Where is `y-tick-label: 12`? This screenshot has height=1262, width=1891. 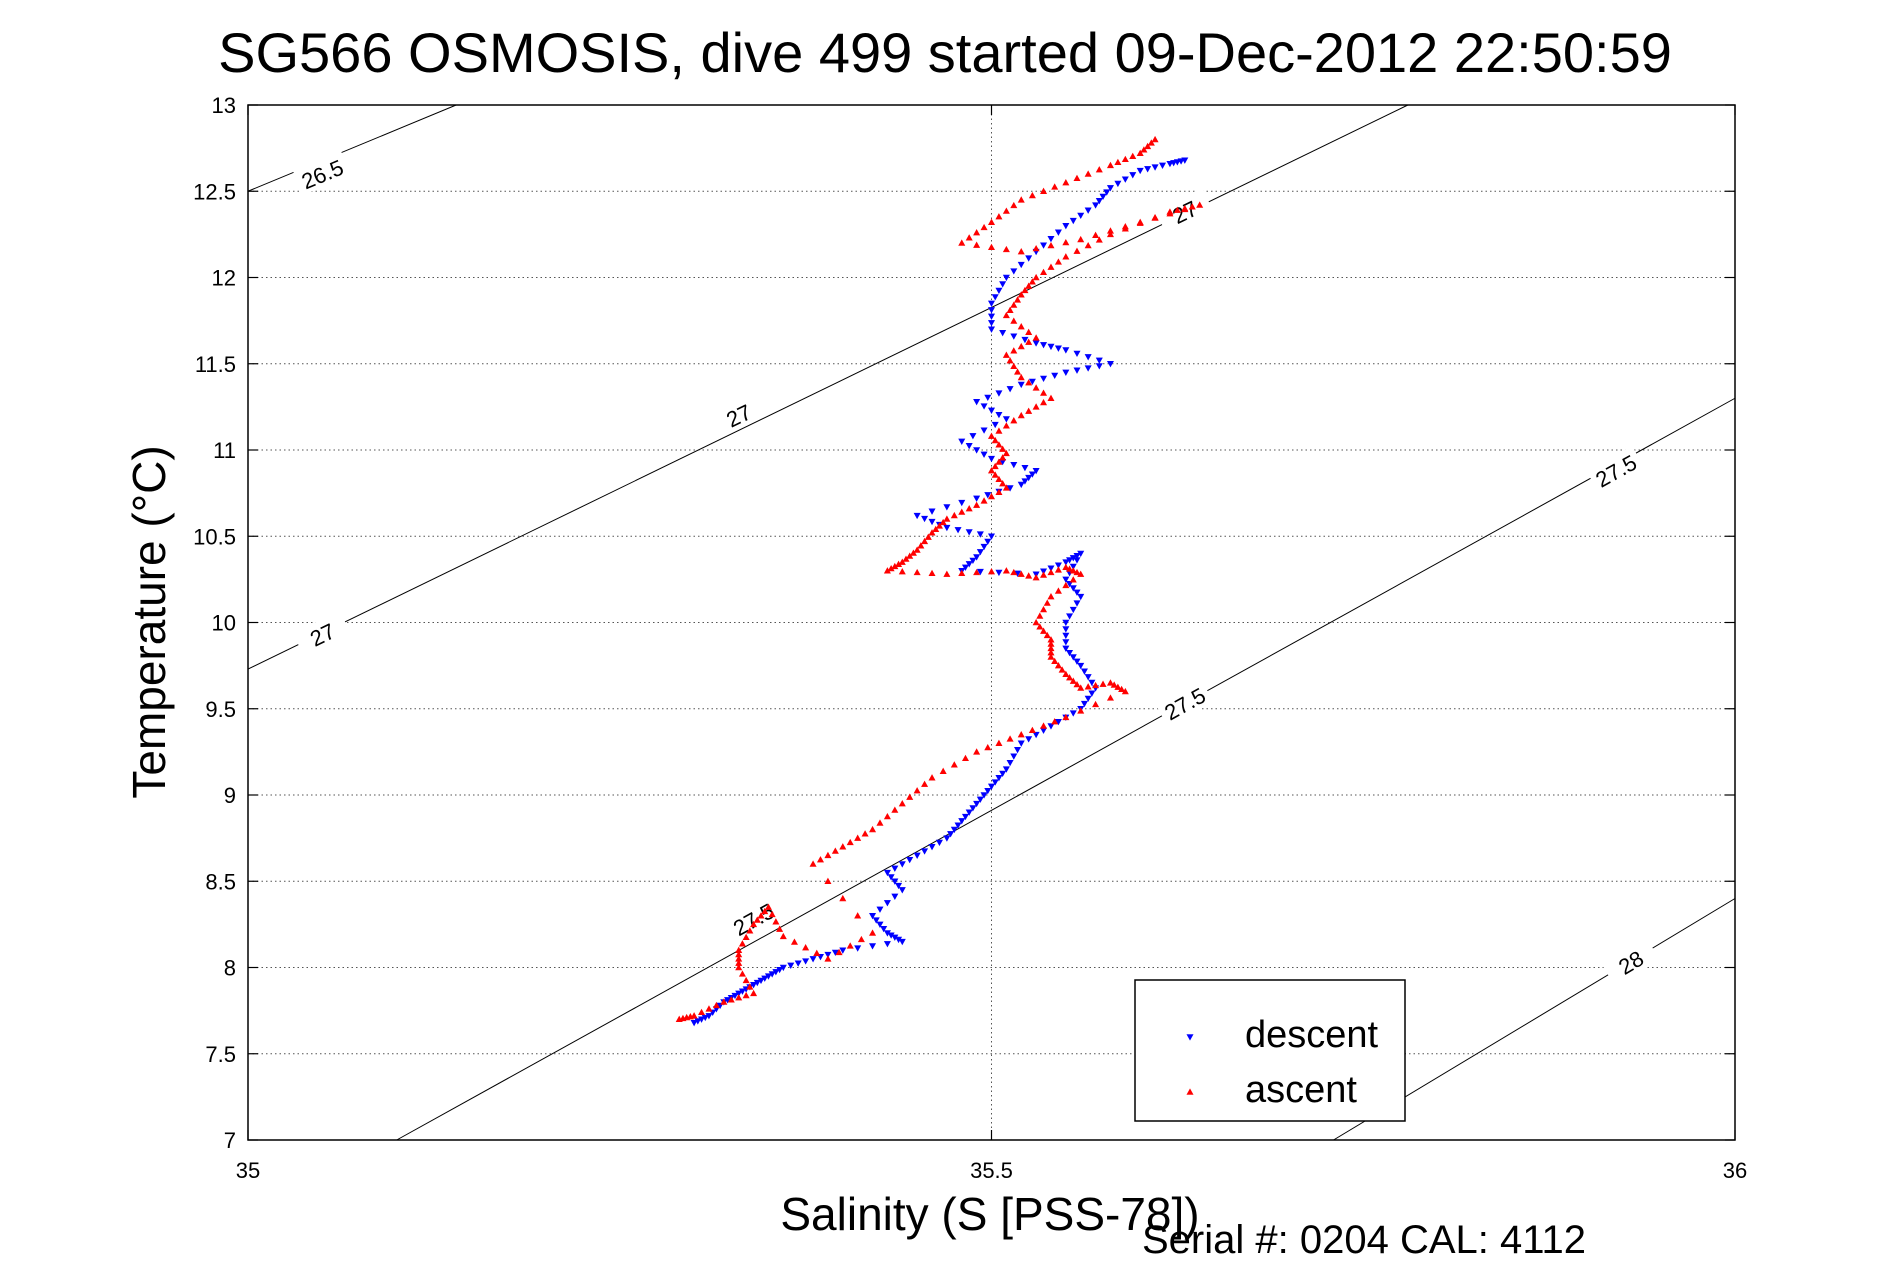
y-tick-label: 12 is located at coordinates (224, 278).